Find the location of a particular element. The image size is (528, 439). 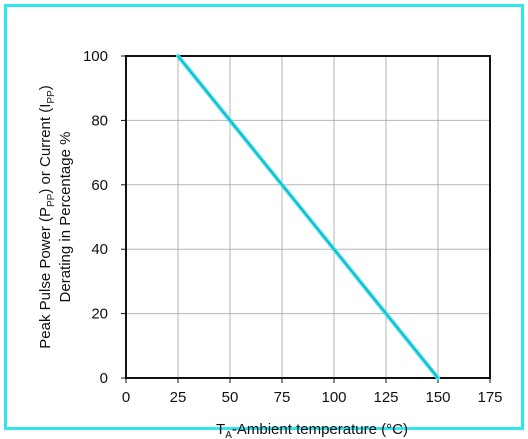

y-axis-title-text: ) or Current (I is located at coordinates (45, 149).